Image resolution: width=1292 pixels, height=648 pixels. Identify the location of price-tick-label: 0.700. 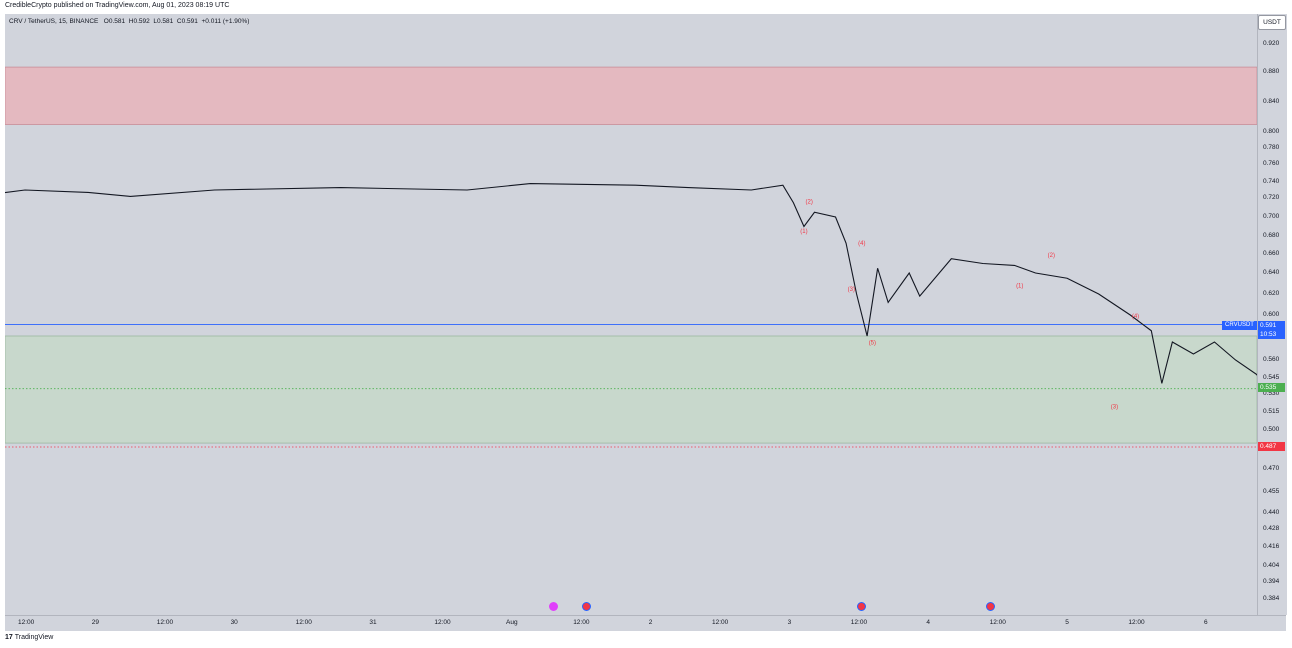
(1271, 216).